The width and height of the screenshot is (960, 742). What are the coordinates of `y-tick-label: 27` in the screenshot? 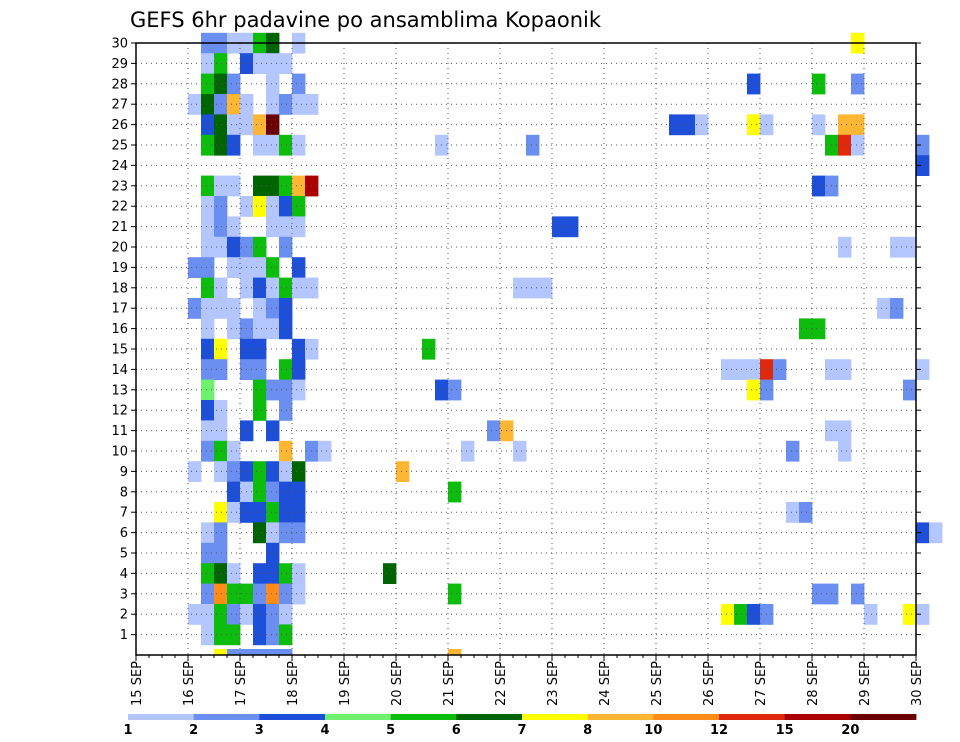 It's located at (119, 105).